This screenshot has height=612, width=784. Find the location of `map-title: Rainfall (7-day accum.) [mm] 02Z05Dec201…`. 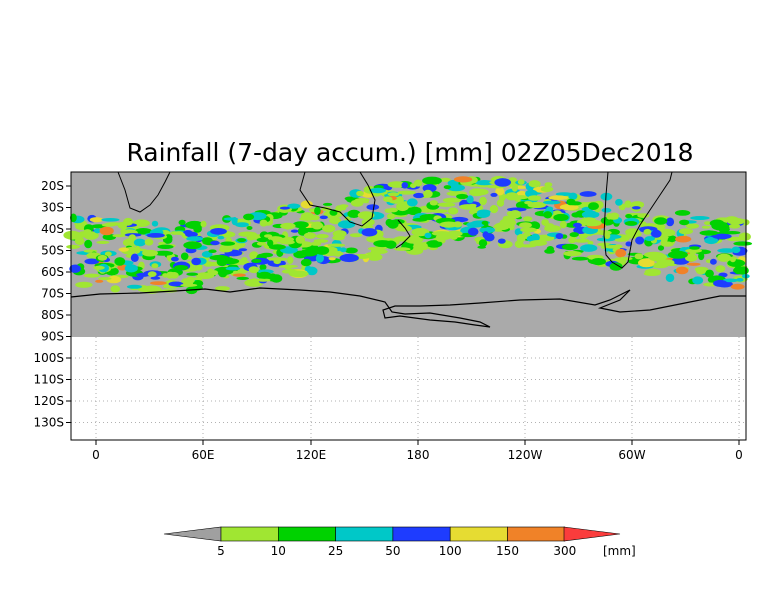

map-title: Rainfall (7-day accum.) [mm] 02Z05Dec201… is located at coordinates (409, 152).